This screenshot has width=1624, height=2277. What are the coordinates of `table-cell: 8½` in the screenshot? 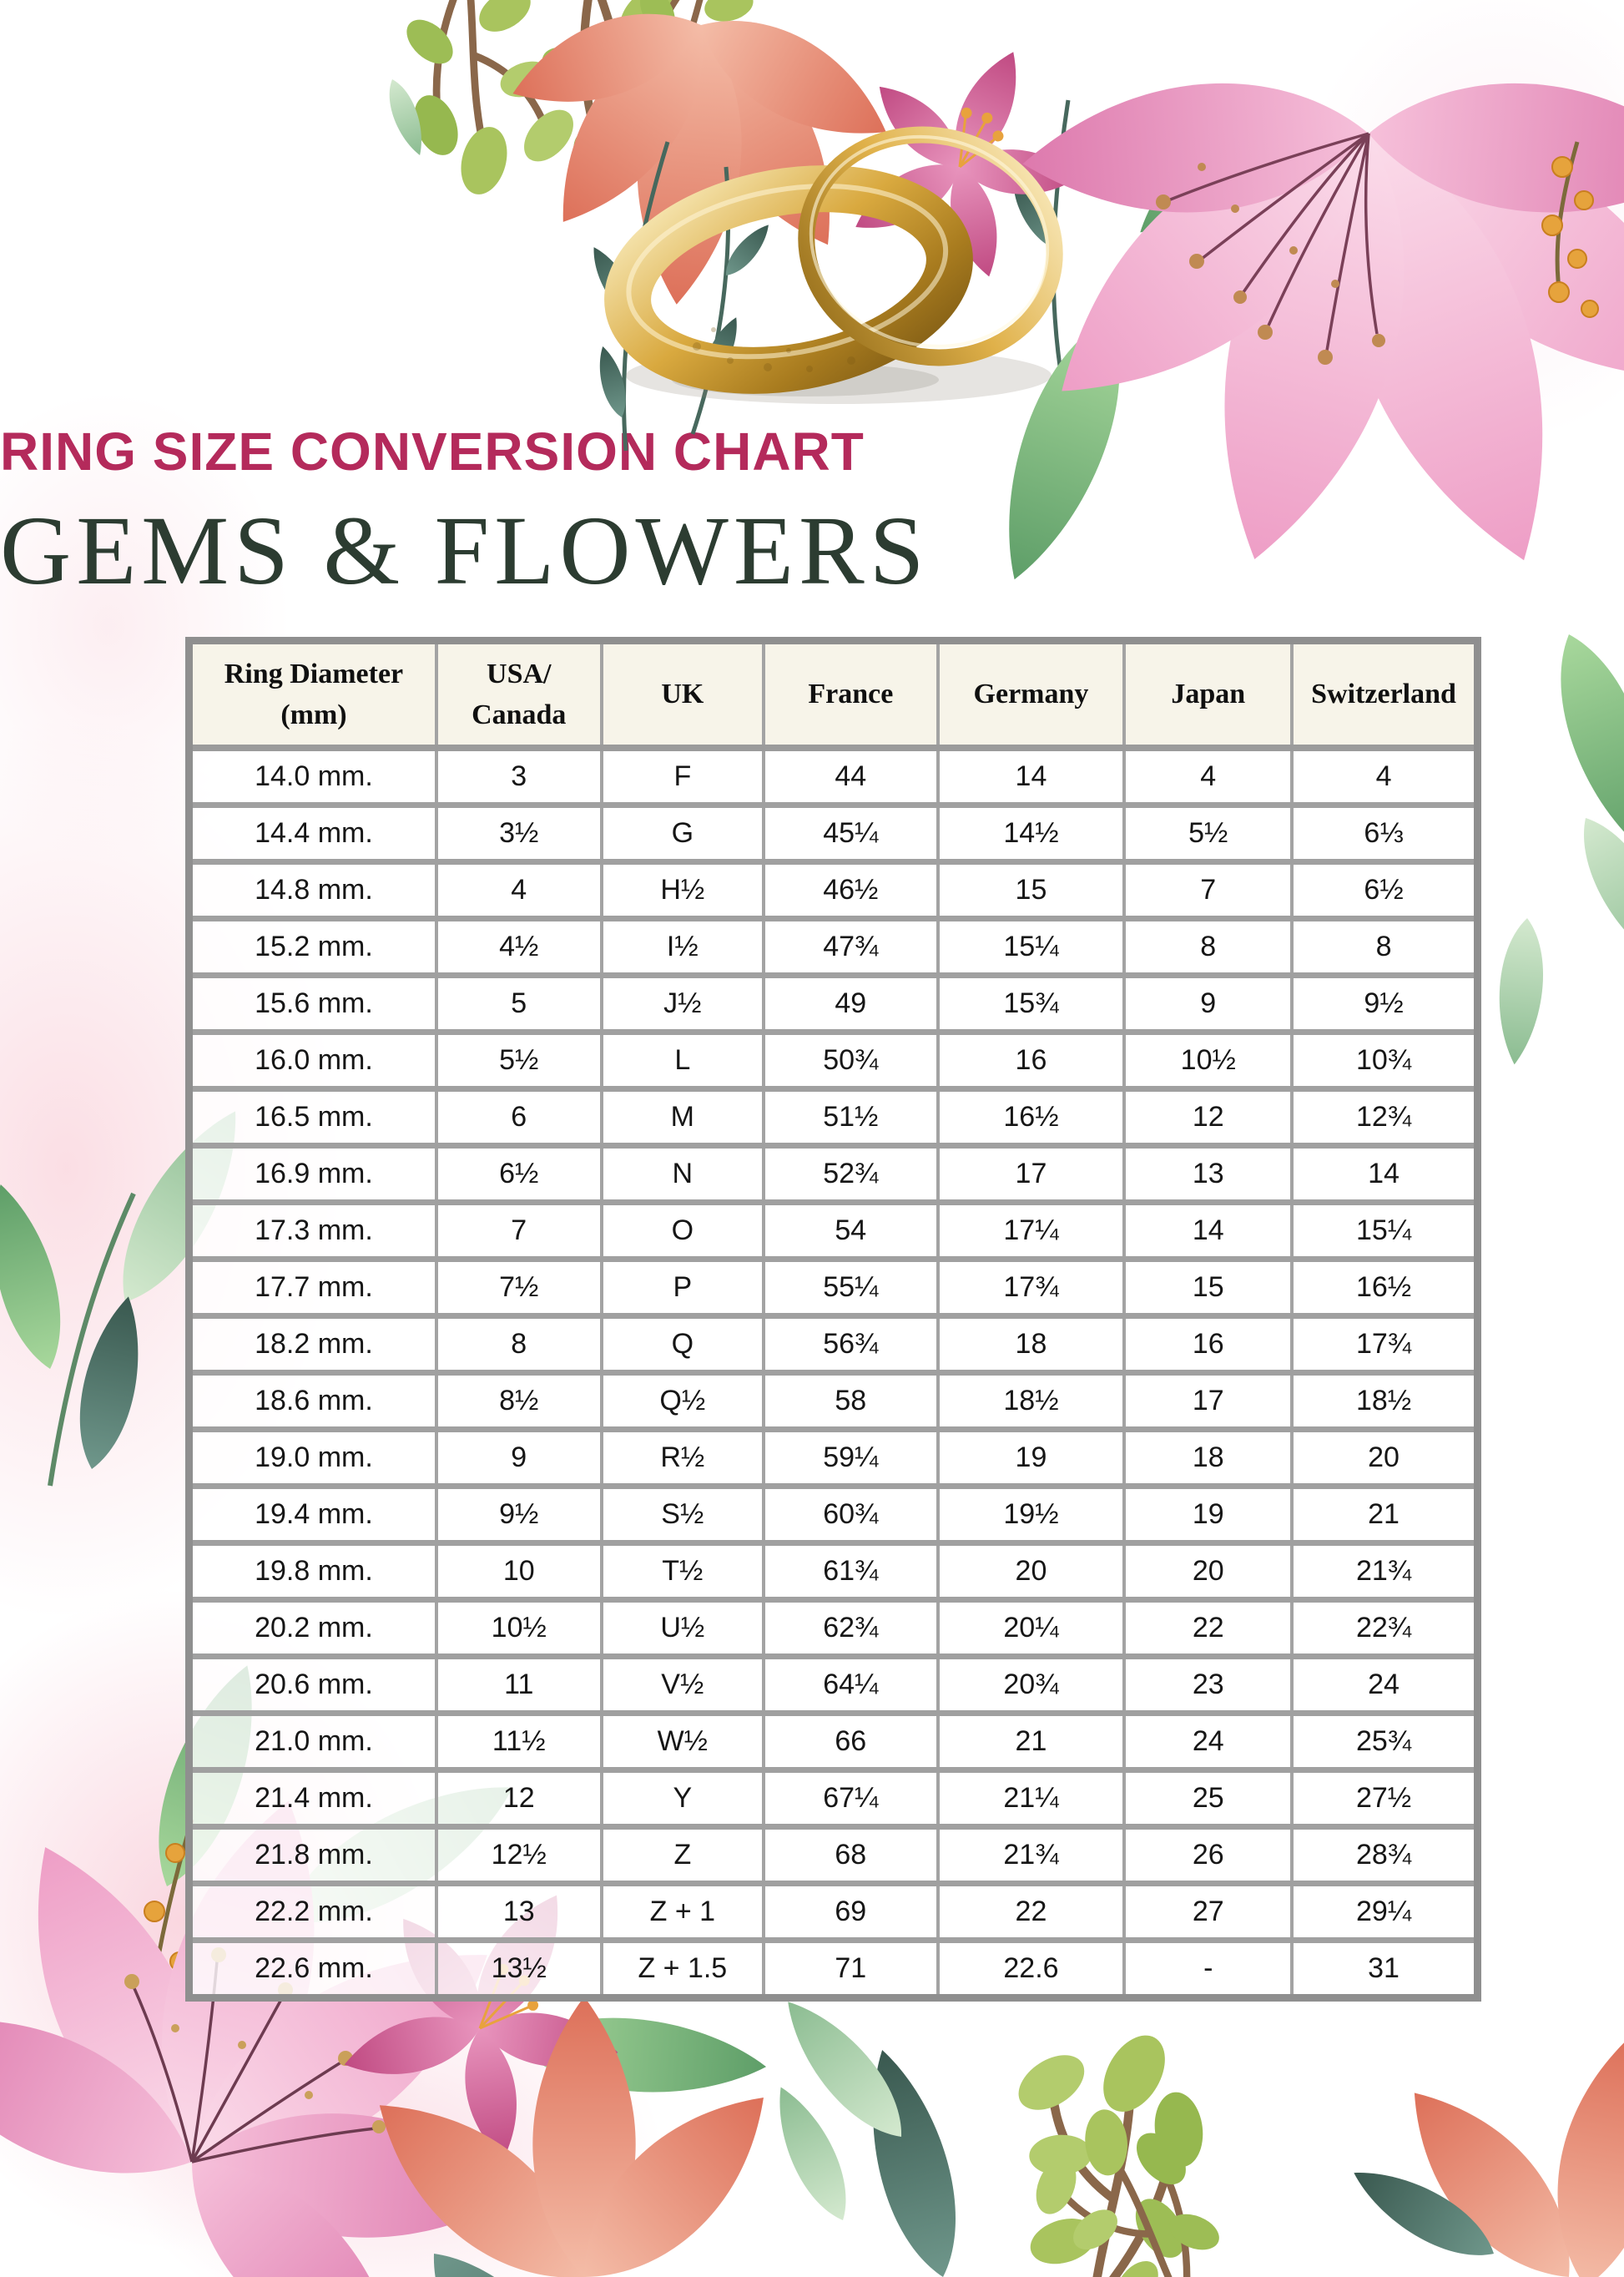 It's located at (518, 1401).